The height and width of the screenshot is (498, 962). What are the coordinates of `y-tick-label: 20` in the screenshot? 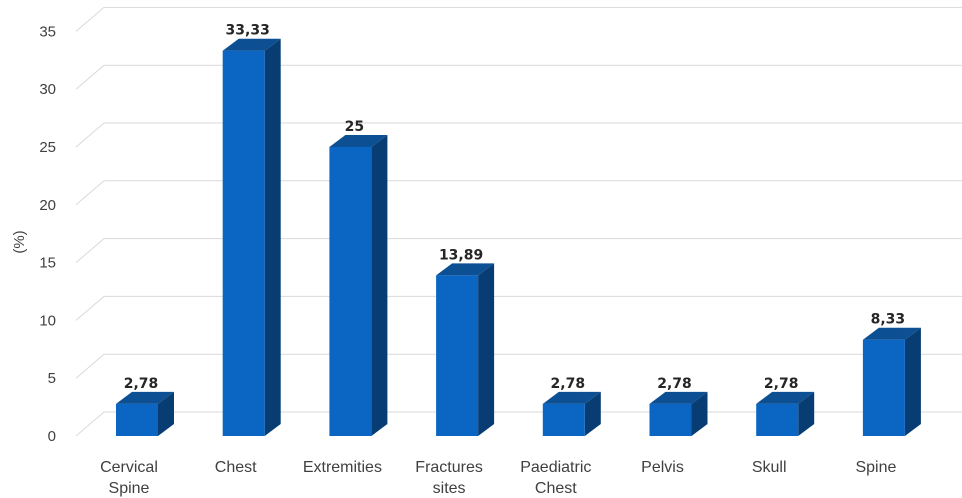 It's located at (47, 205).